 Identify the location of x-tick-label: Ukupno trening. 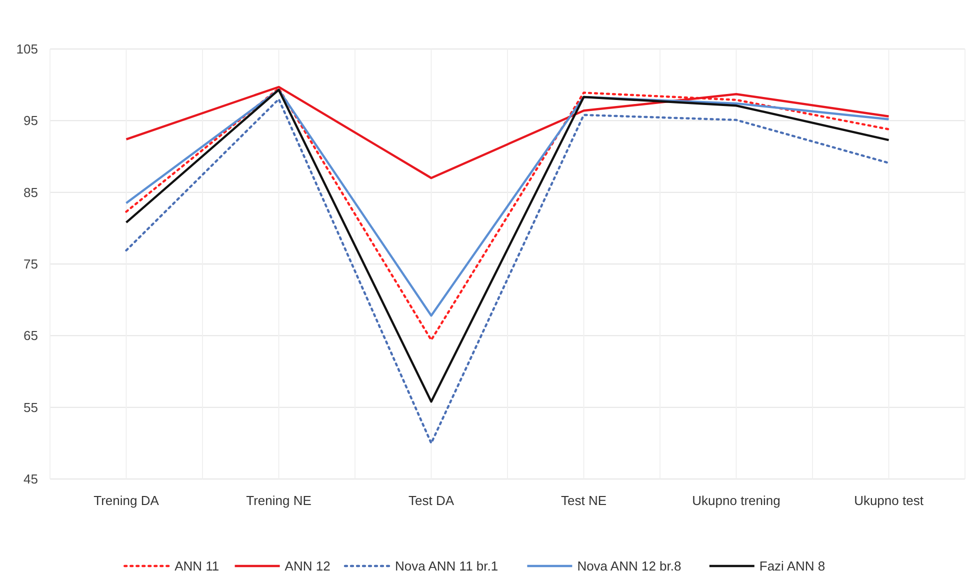
(736, 500).